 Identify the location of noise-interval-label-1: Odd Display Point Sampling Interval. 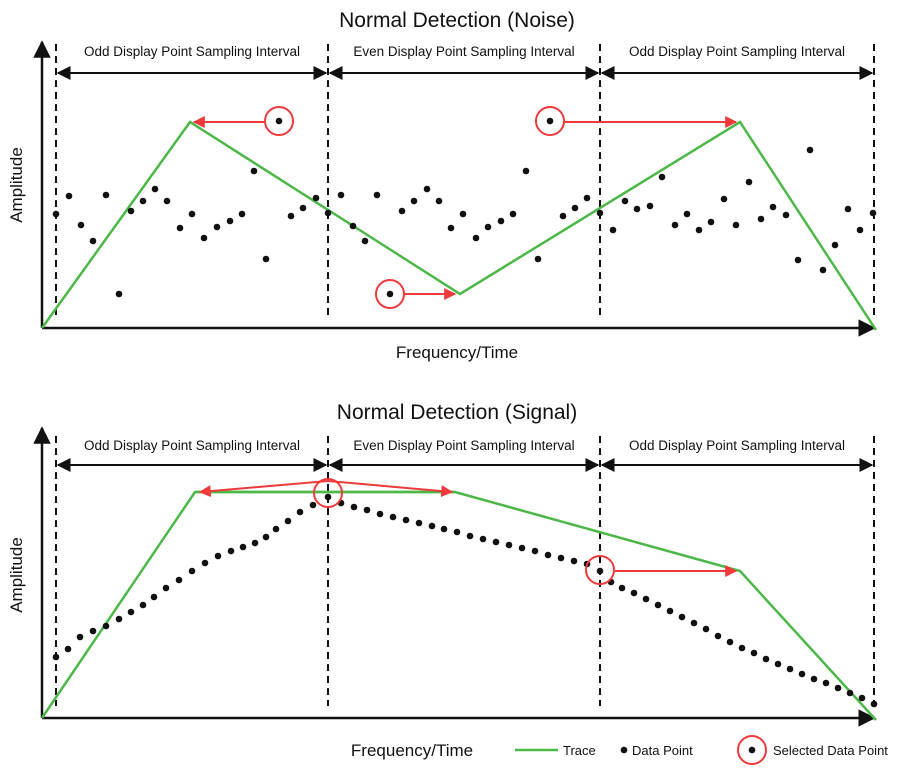
(192, 51).